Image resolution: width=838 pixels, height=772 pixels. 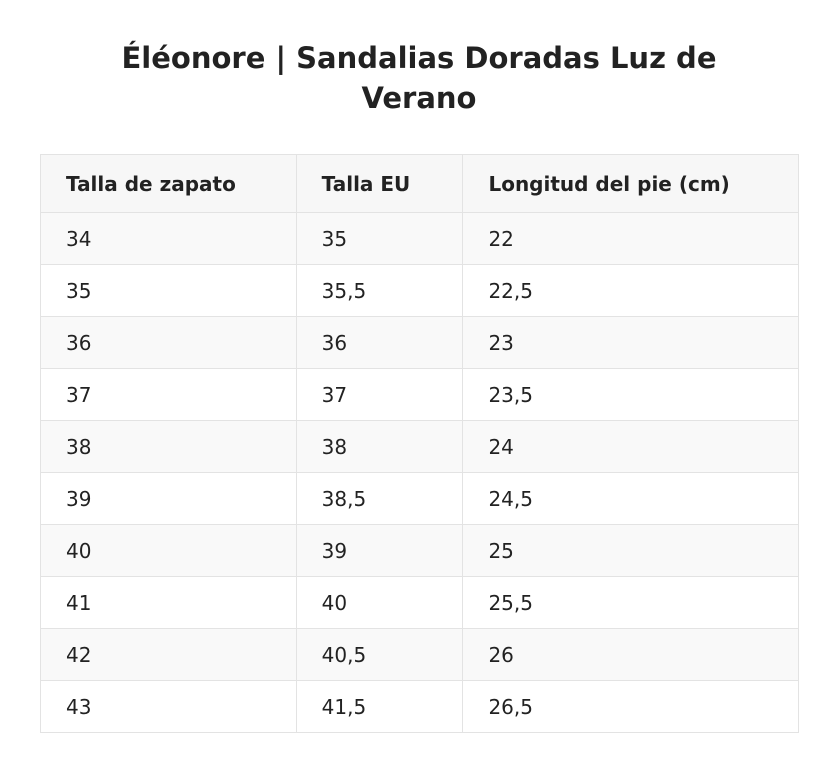 I want to click on cell-shoe-size: 41, so click(x=168, y=602).